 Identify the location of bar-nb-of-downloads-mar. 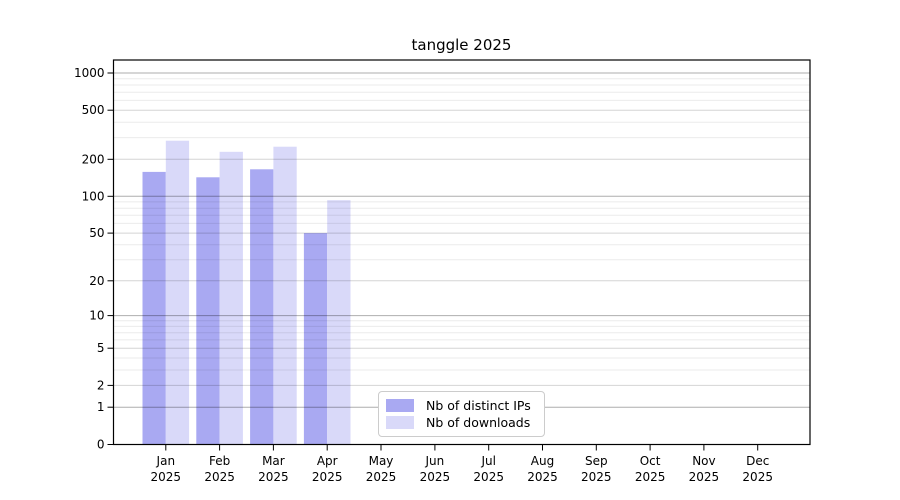
(285, 295).